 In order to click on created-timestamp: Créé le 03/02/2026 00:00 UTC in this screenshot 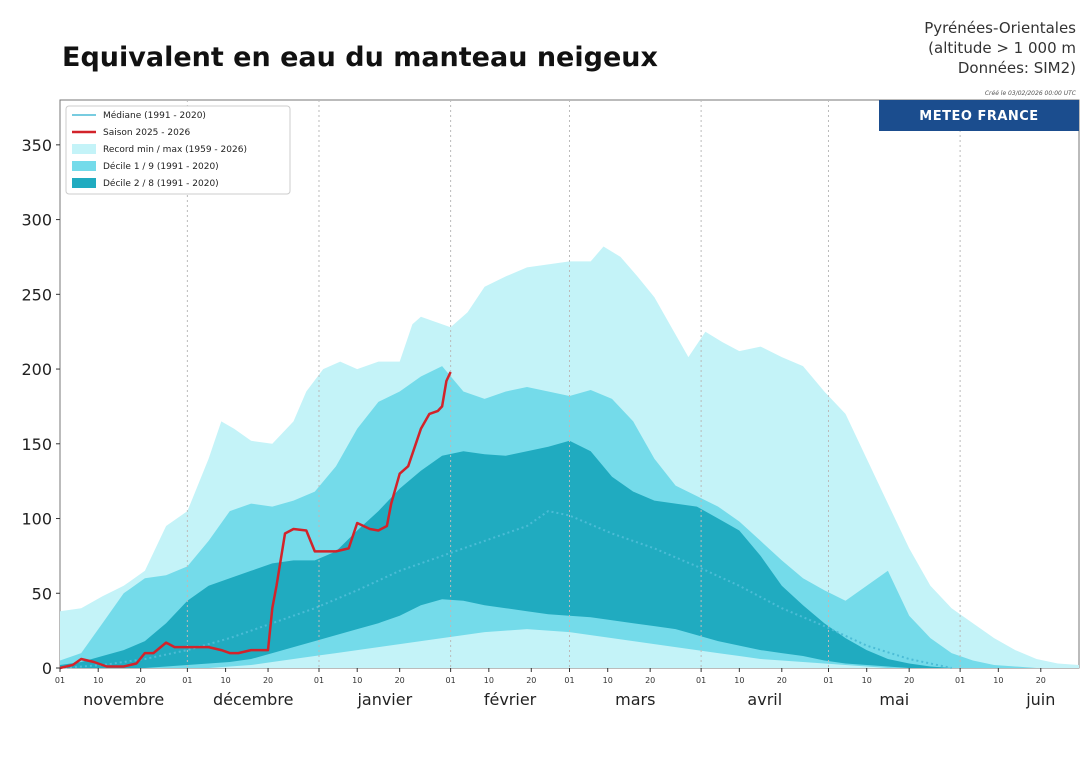, I will do `click(1030, 93)`.